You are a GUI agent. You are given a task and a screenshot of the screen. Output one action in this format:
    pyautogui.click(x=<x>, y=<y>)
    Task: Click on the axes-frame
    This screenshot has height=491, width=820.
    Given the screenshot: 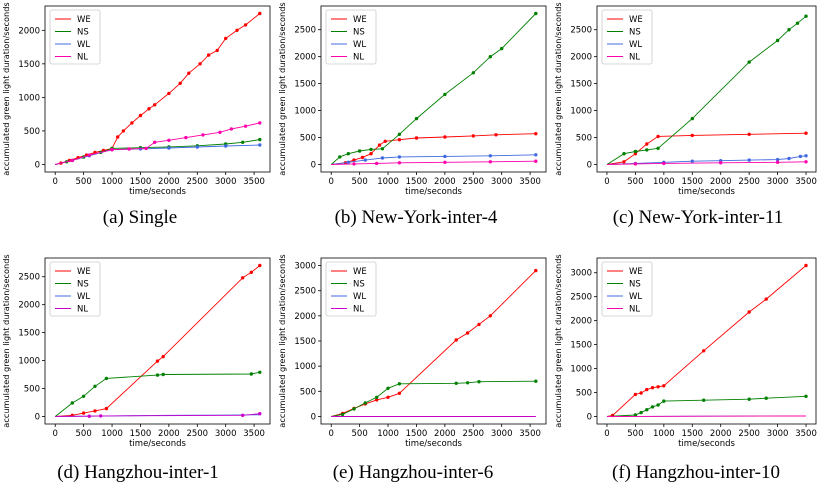 What is the action you would take?
    pyautogui.click(x=157, y=341)
    